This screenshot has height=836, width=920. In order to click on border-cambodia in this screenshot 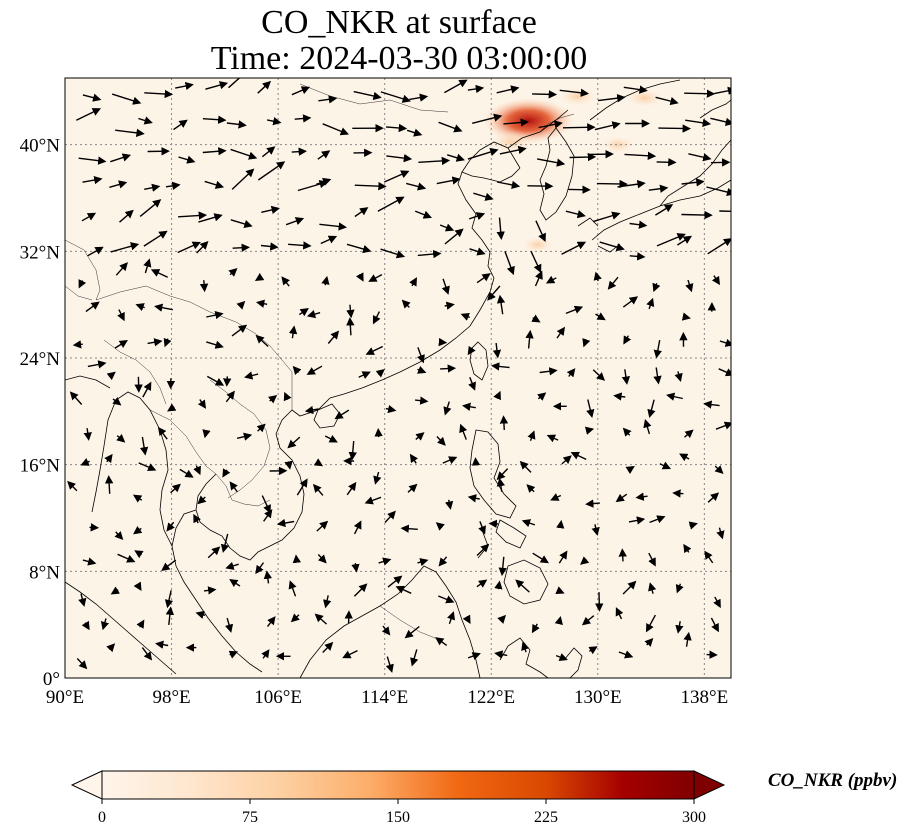, I will do `click(251, 503)`.